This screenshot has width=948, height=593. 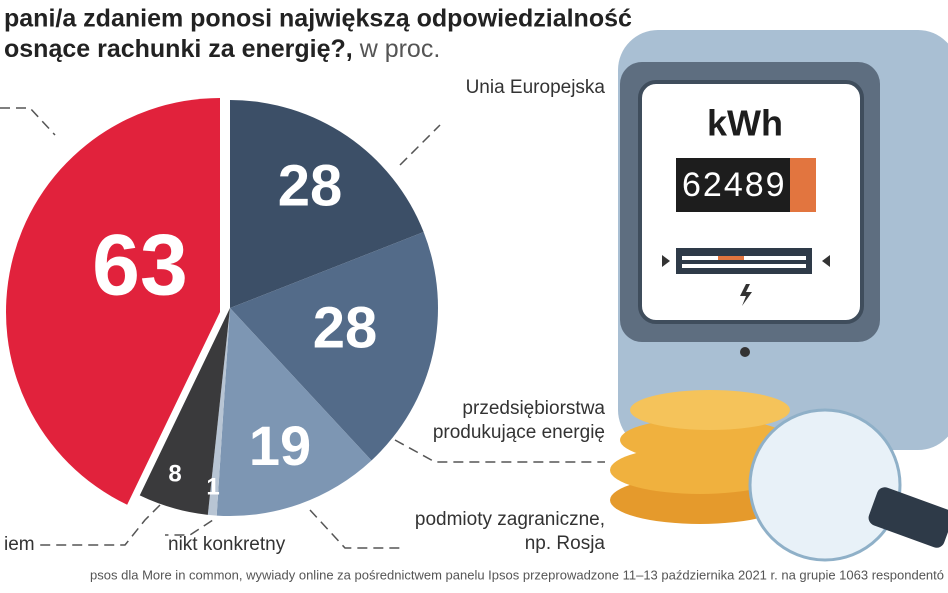 What do you see at coordinates (734, 185) in the screenshot?
I see `meter-reading: 62489` at bounding box center [734, 185].